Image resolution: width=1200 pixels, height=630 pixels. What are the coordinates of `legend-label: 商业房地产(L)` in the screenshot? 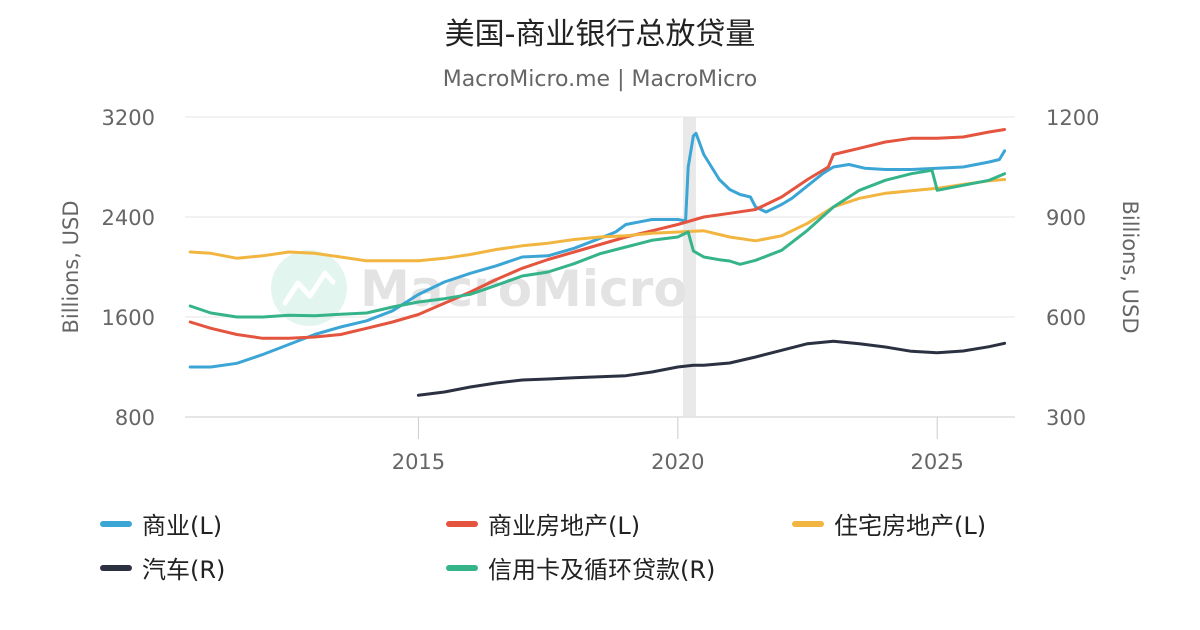 It's located at (564, 526).